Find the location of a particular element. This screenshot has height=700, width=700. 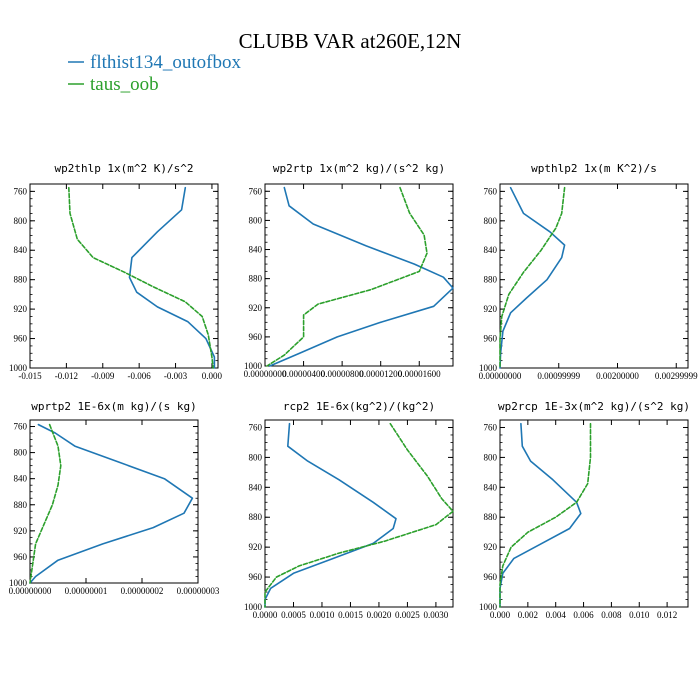

legend-label-flthist134: flthist134_outofbox is located at coordinates (165, 62).